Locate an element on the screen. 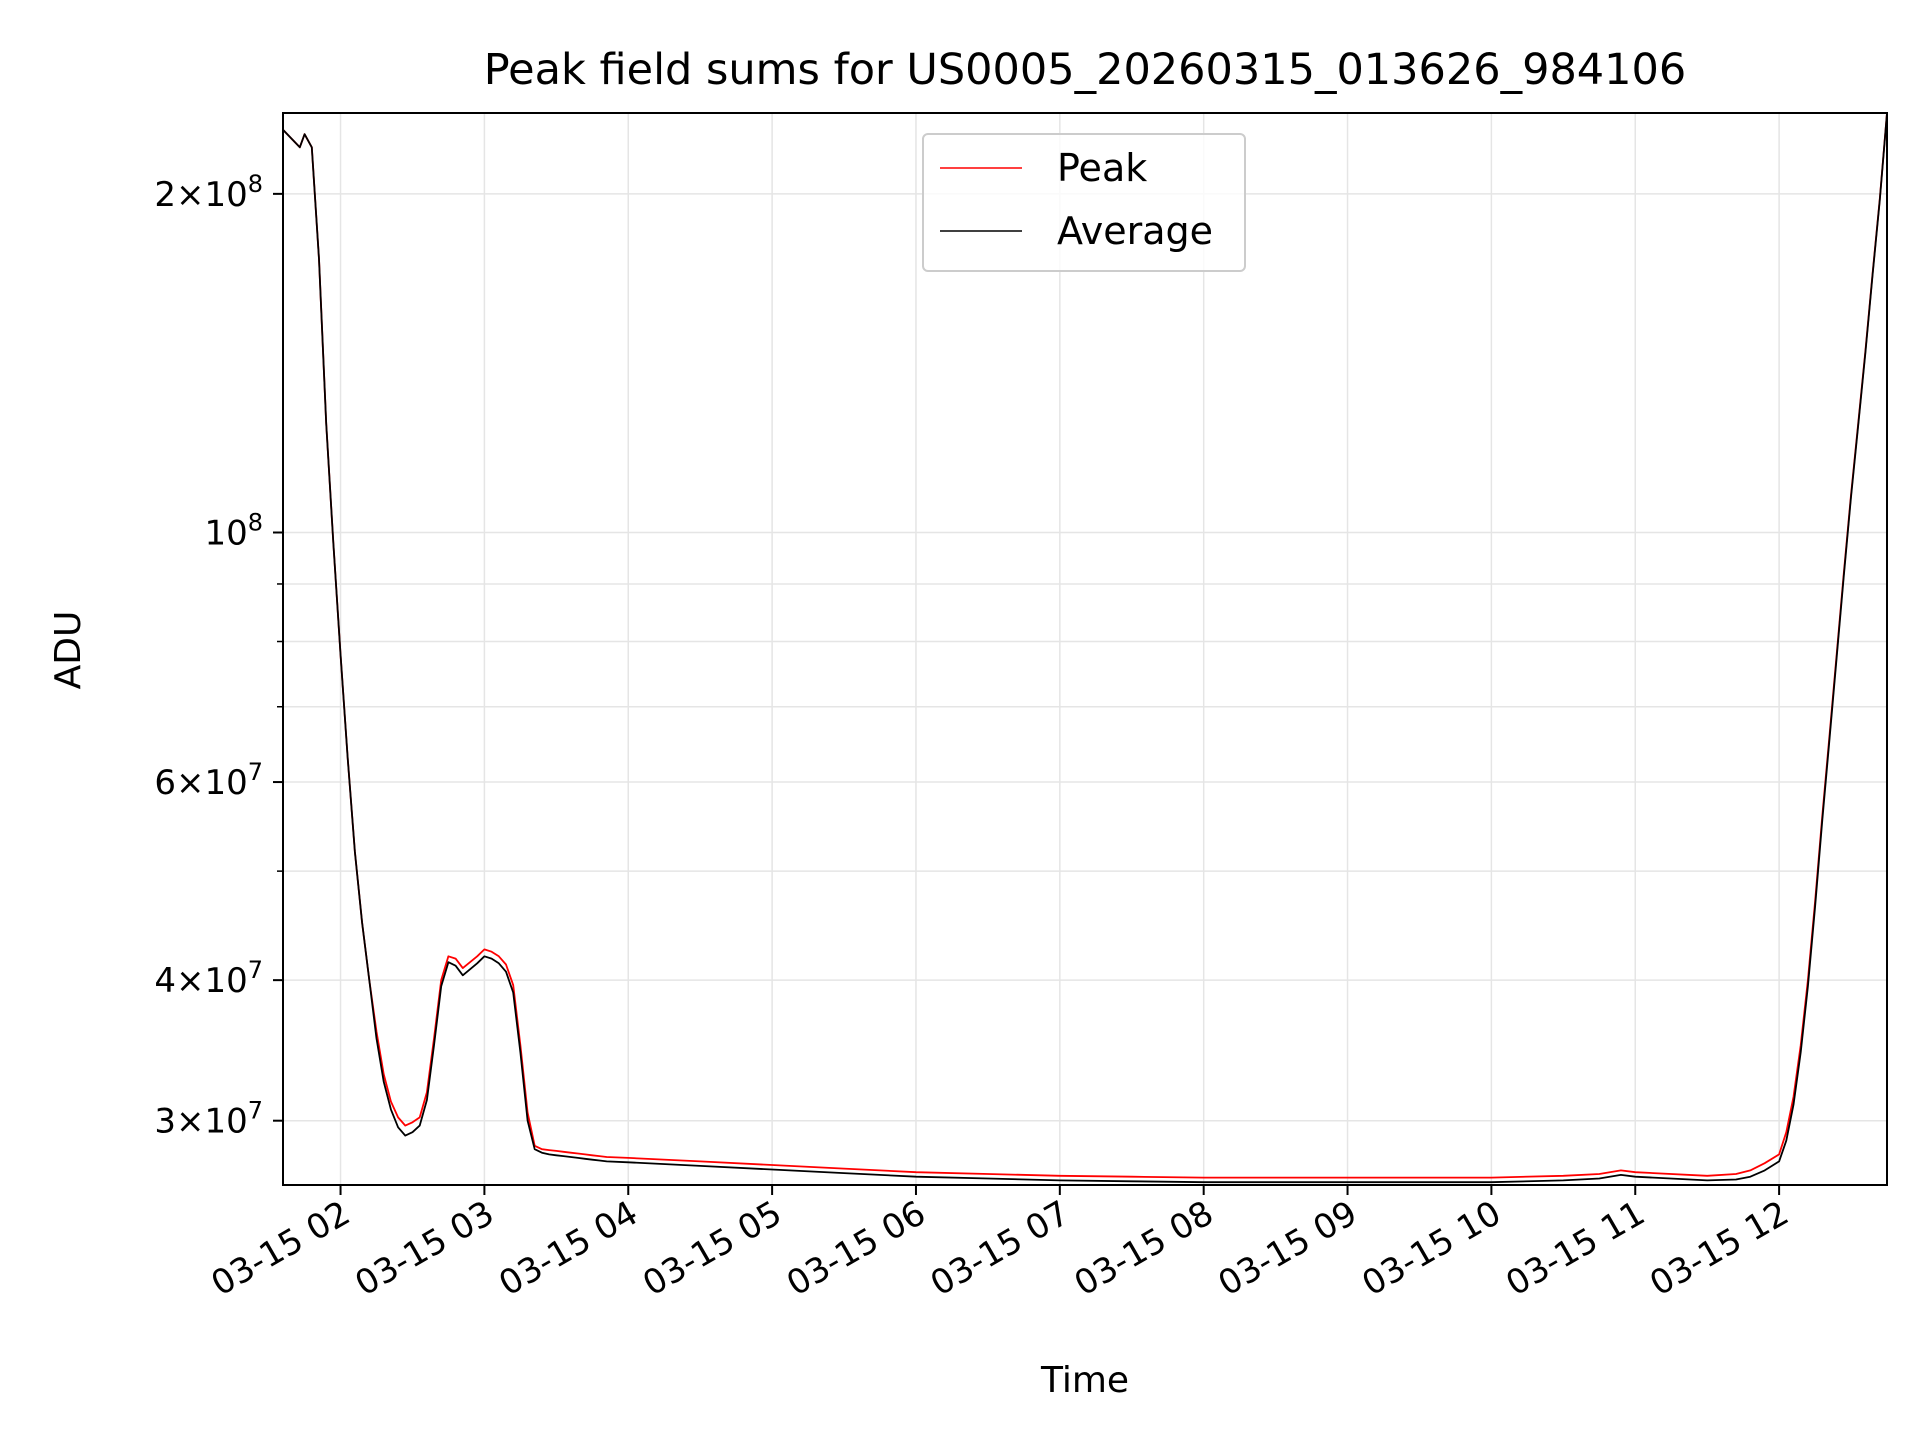  legend-label-average: Average is located at coordinates (1135, 231).